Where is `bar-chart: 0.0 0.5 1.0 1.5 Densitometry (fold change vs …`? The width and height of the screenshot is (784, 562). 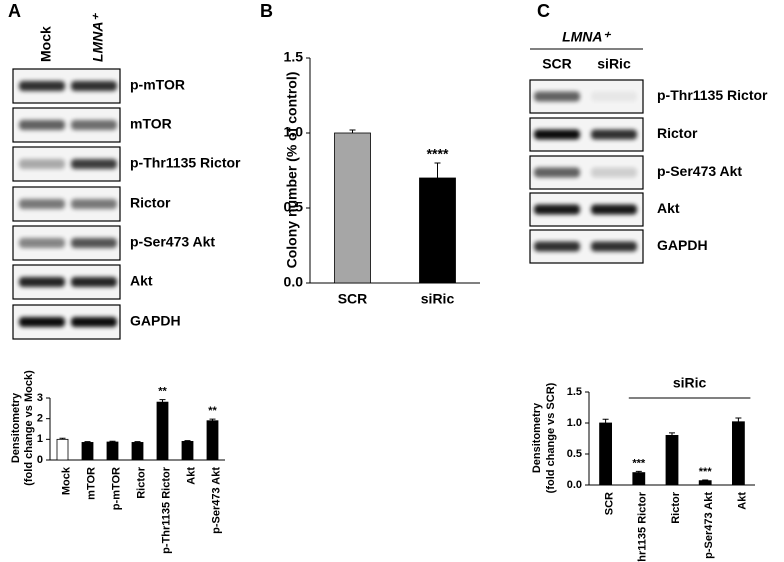 bar-chart: 0.0 0.5 1.0 1.5 Densitometry (fold change vs … is located at coordinates (643, 468).